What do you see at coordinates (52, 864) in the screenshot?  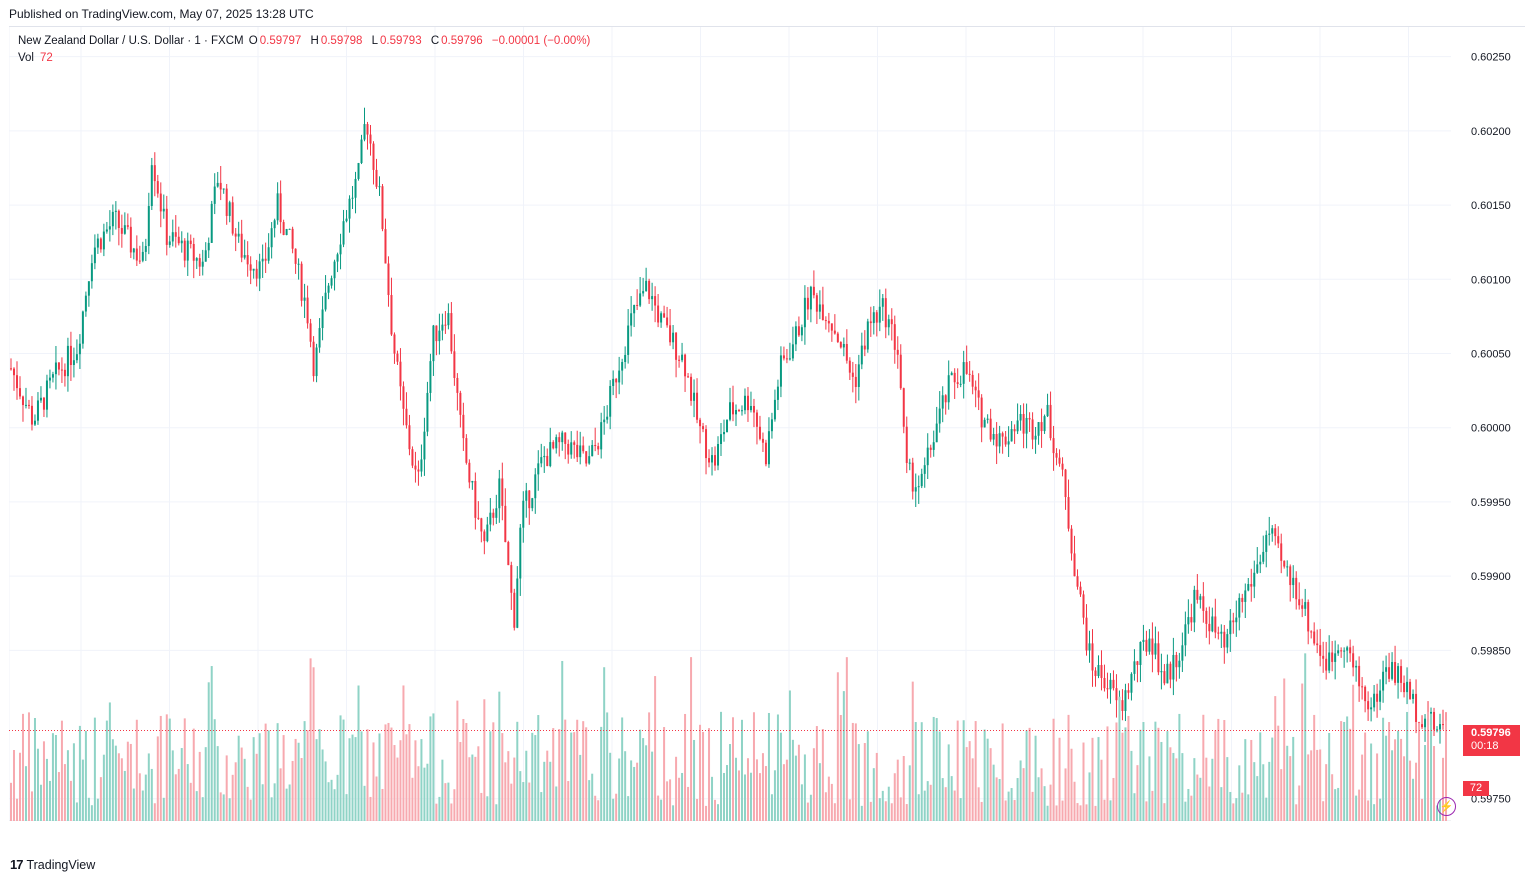 I see `tradingview-logo: 17 TradingView` at bounding box center [52, 864].